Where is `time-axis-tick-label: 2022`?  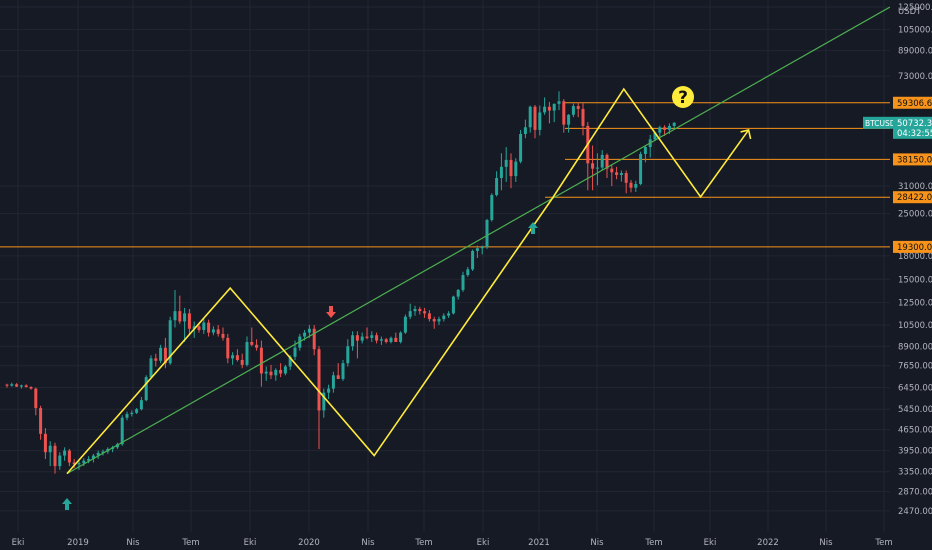 time-axis-tick-label: 2022 is located at coordinates (768, 543).